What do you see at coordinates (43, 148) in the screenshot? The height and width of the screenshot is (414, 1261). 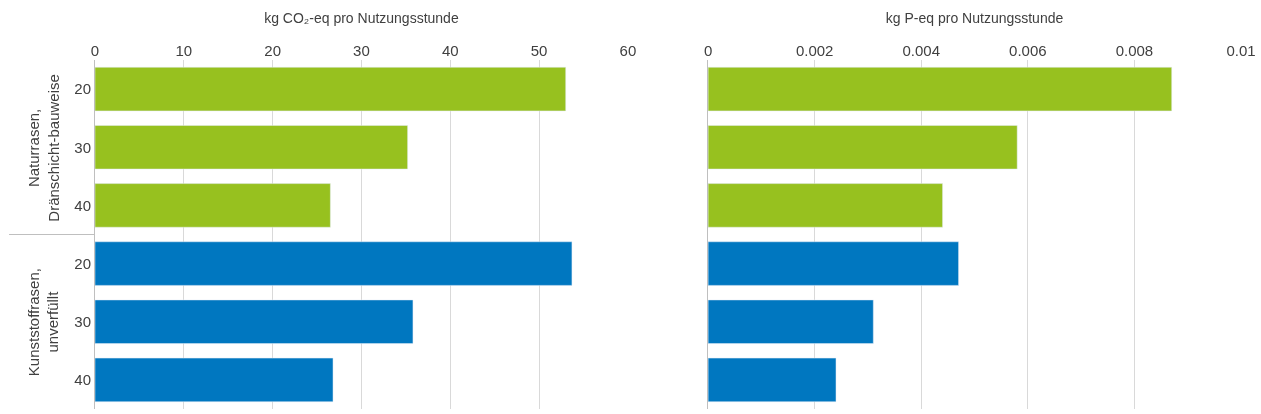 I see `text: Naturrasen, Dränschicht-bauweise` at bounding box center [43, 148].